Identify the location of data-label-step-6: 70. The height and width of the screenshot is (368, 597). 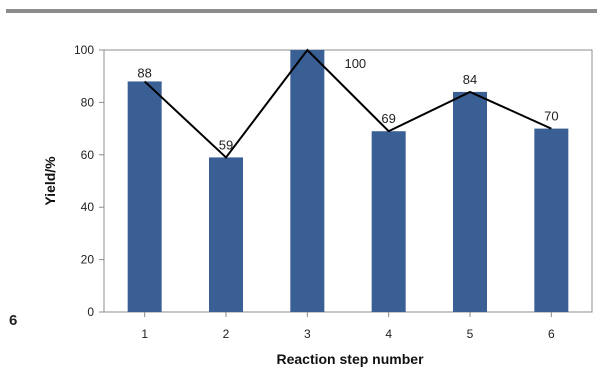
(551, 116).